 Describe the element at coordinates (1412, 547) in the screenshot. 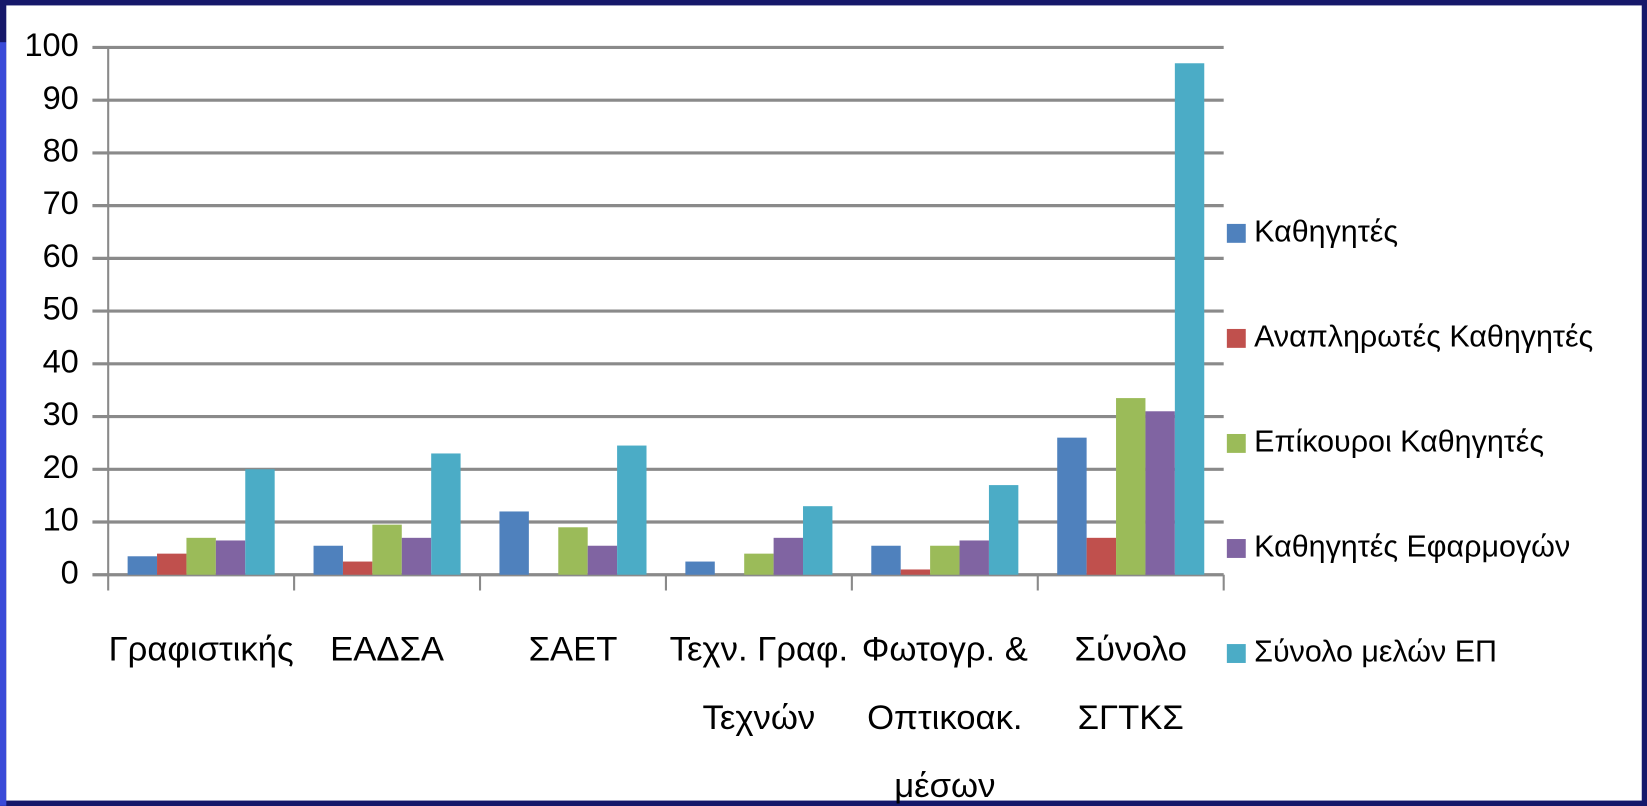

I see `legend-label: Καθηγητές Εφαρμογών` at that location.